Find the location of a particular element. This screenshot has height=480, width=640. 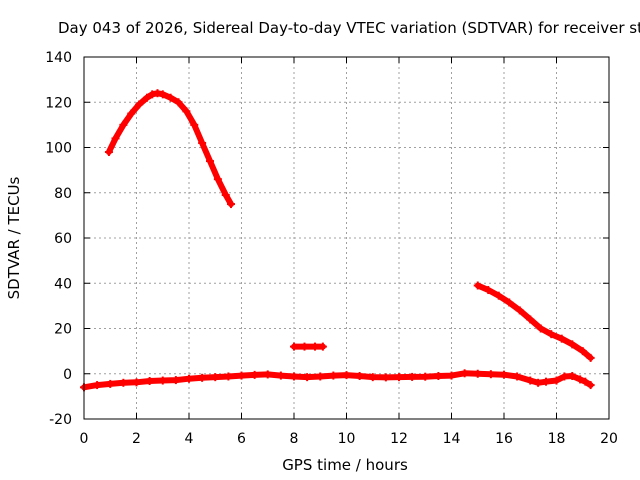

series-line-arc-afternoon is located at coordinates (534, 321).